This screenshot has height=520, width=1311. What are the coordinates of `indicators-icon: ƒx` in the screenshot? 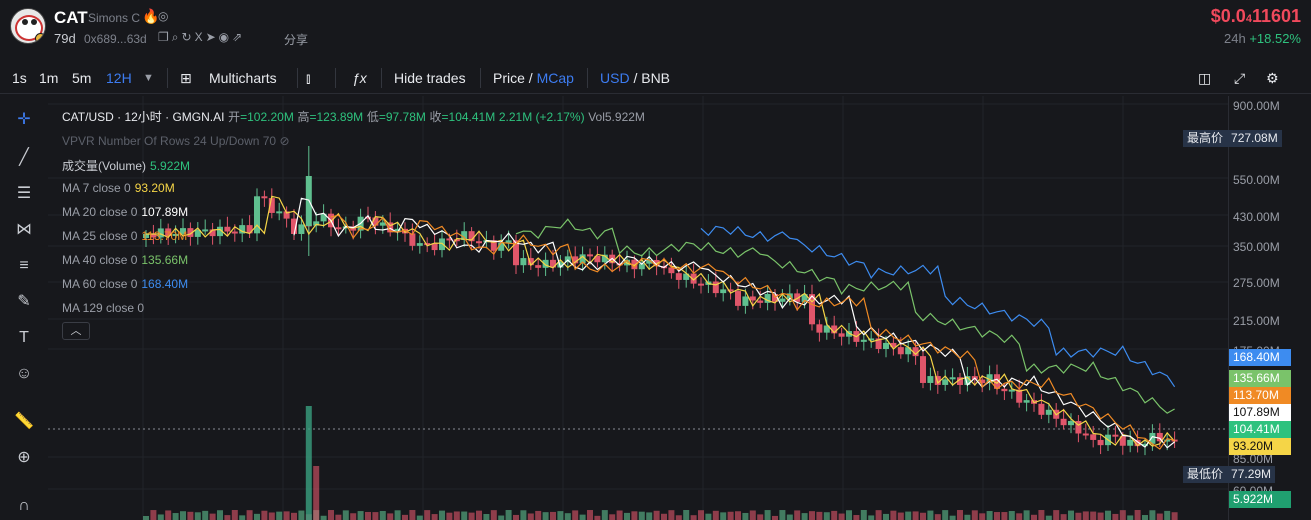 It's located at (359, 78).